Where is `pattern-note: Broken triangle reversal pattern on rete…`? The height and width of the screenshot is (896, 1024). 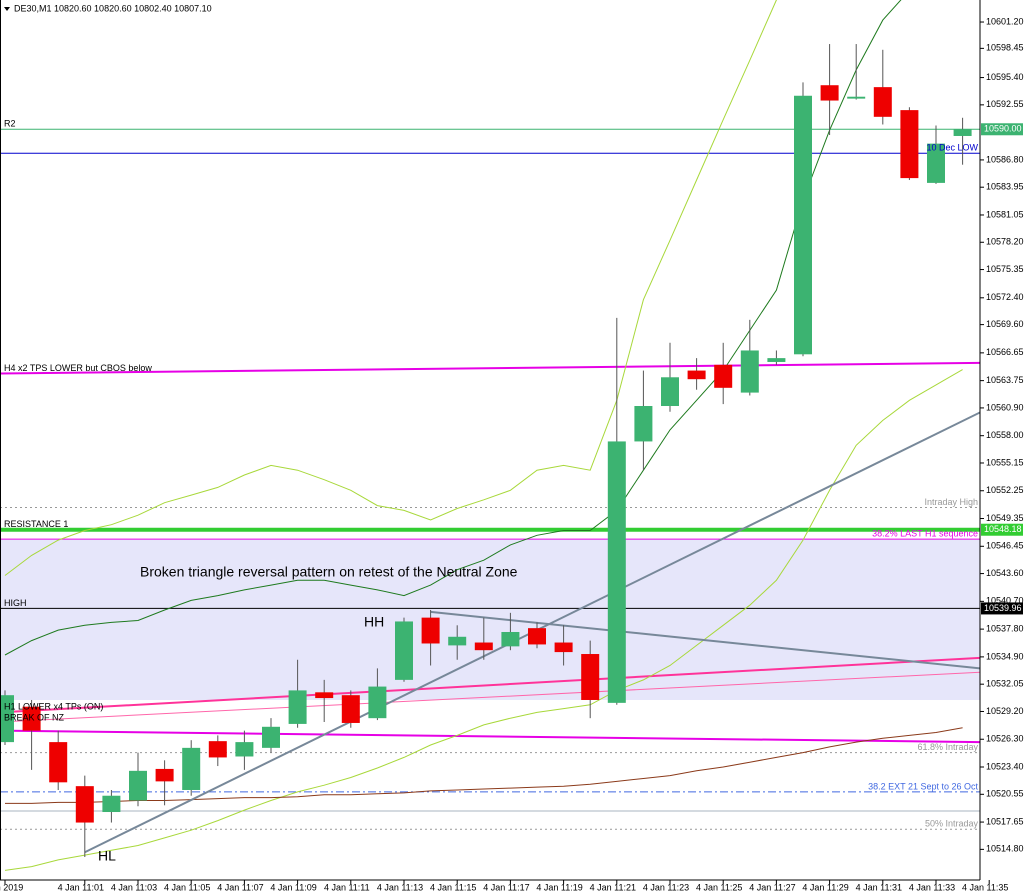
pattern-note: Broken triangle reversal pattern on rete… is located at coordinates (329, 572).